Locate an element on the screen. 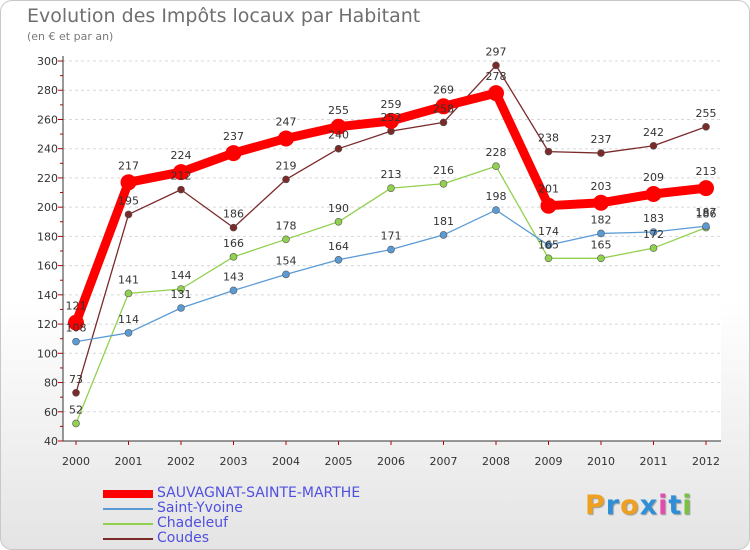 This screenshot has height=550, width=750. data-label: 238 is located at coordinates (548, 138).